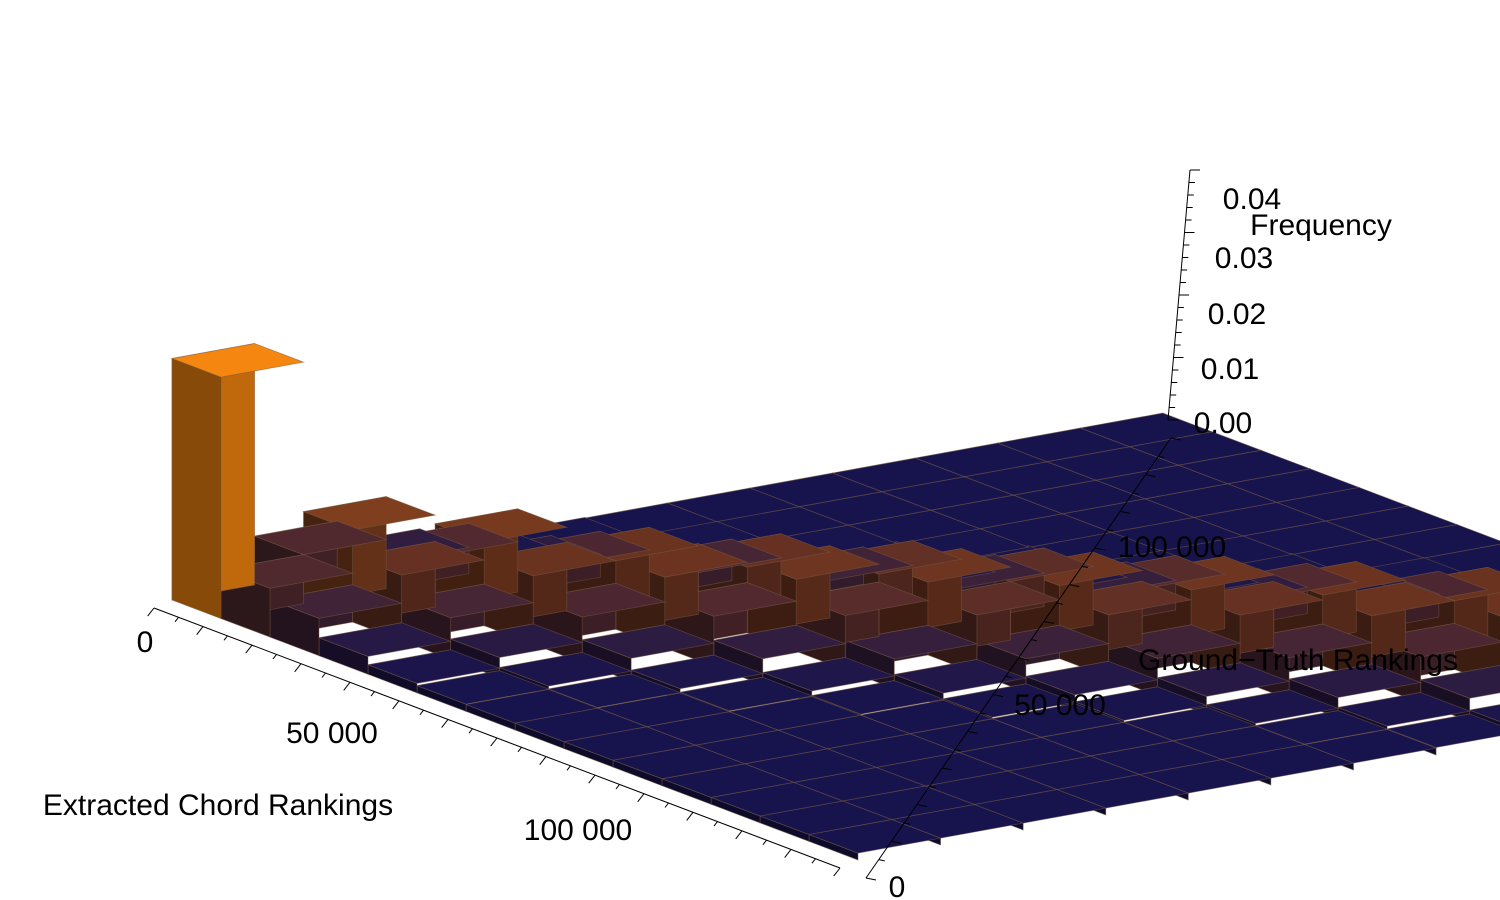  I want to click on y-tick-label-1: 50 000, so click(1060, 705).